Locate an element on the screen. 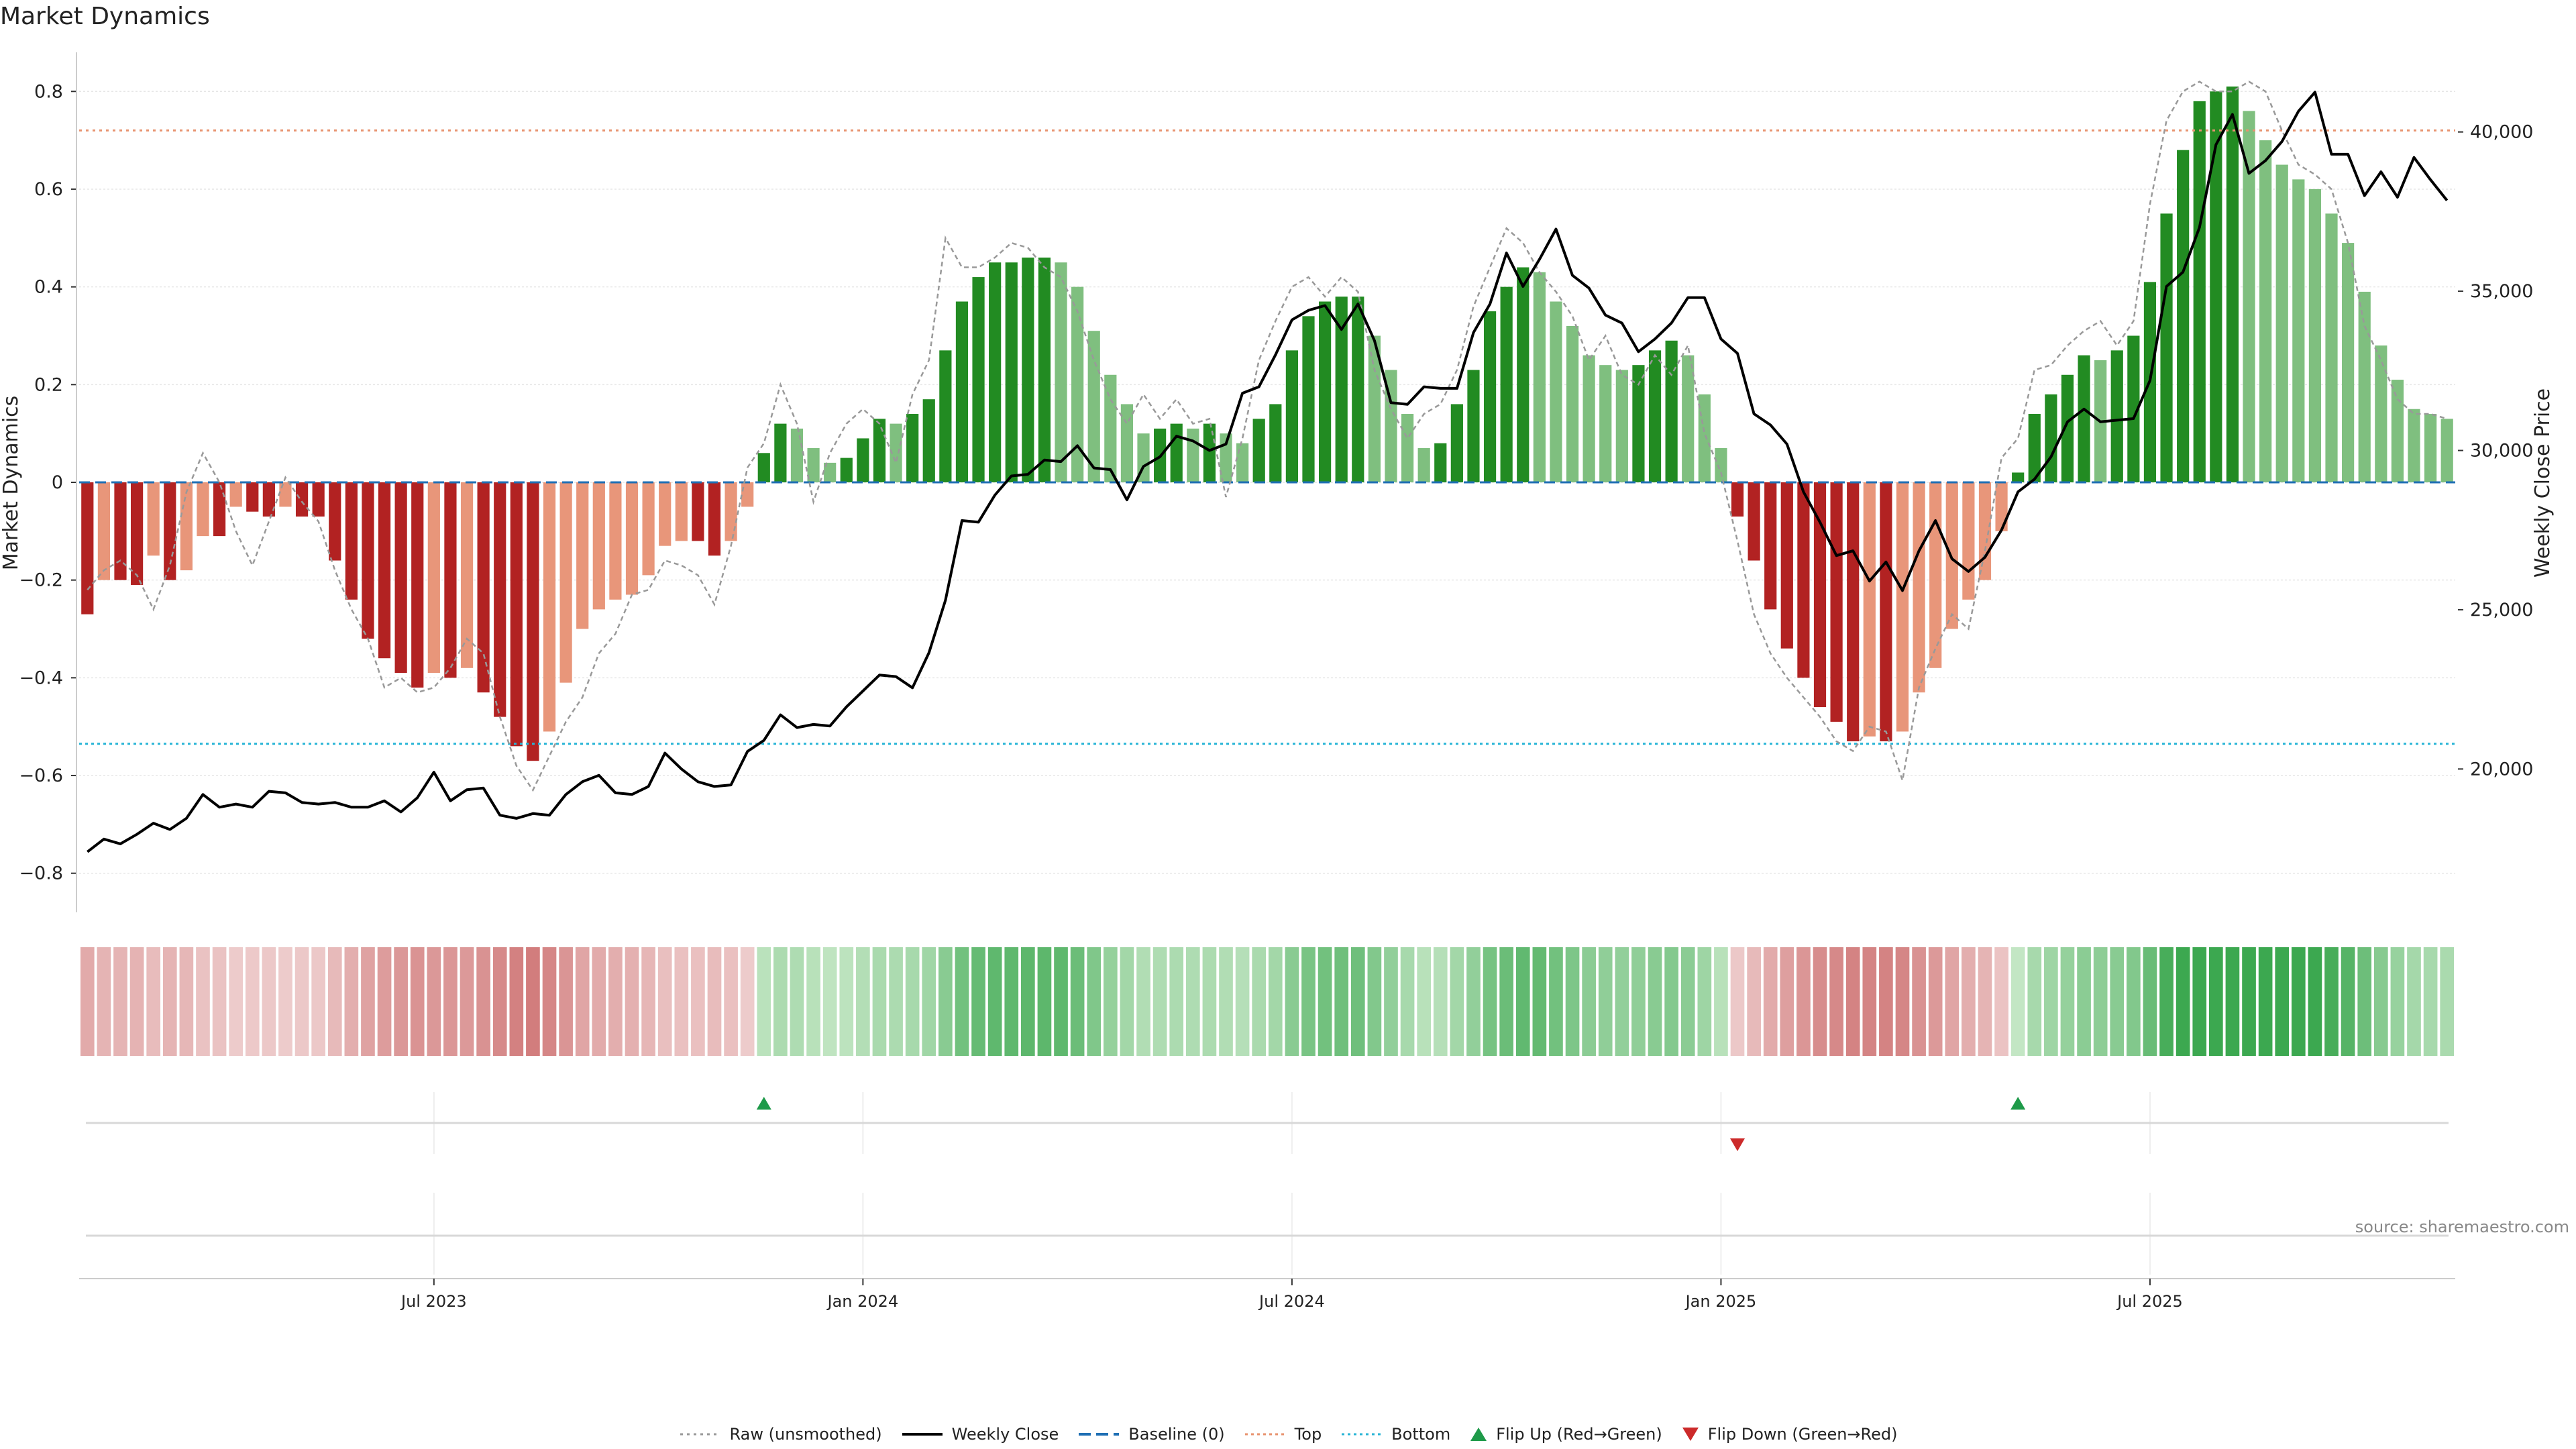  y-axis-label-left: Market Dynamics is located at coordinates (11, 483).